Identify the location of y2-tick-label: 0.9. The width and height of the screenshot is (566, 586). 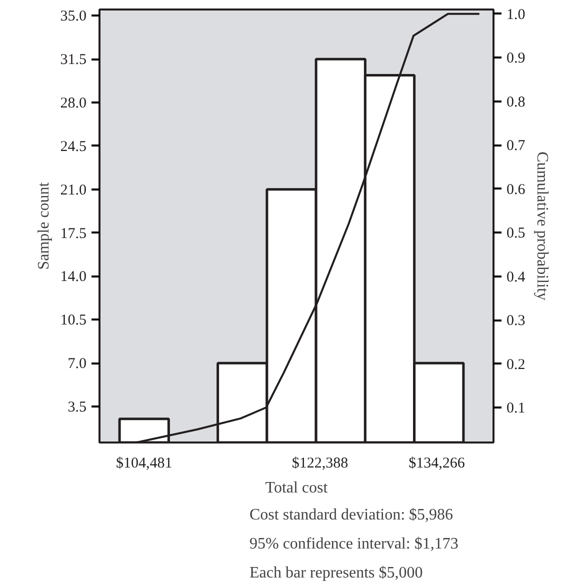
(516, 58).